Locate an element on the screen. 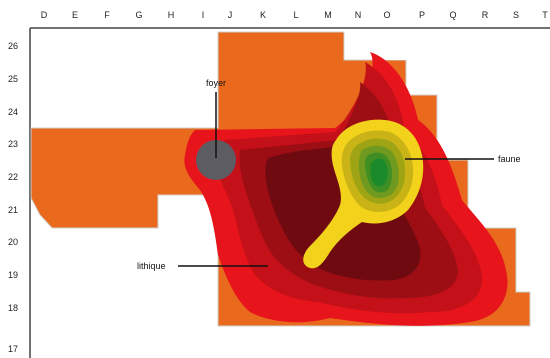  row-label-25: 25 is located at coordinates (13, 79).